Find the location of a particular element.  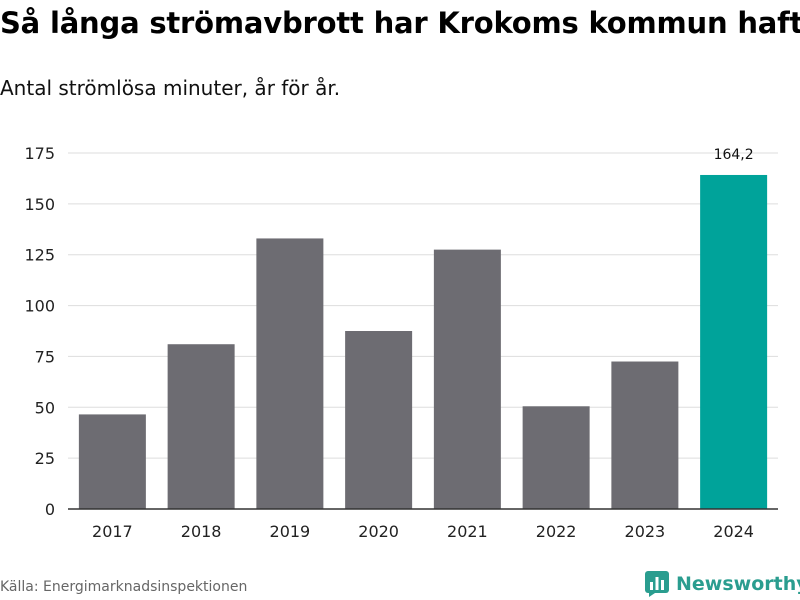

x-tick-label: 2018 is located at coordinates (201, 531).